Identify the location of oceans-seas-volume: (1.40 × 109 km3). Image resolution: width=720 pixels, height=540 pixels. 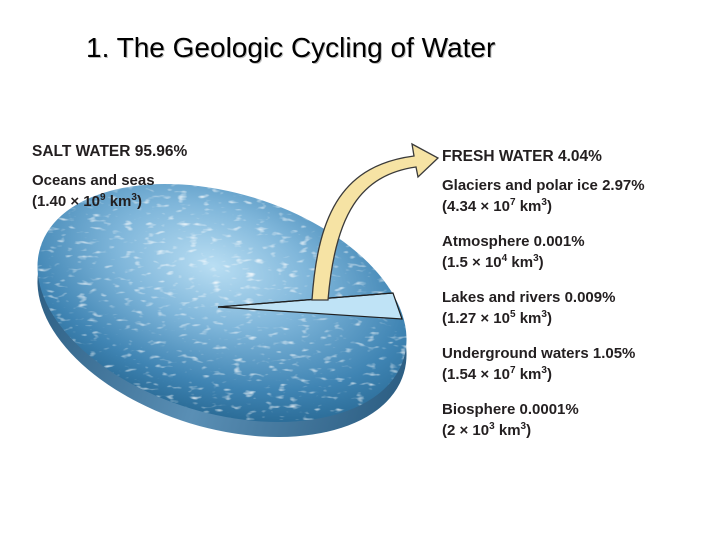
(87, 201).